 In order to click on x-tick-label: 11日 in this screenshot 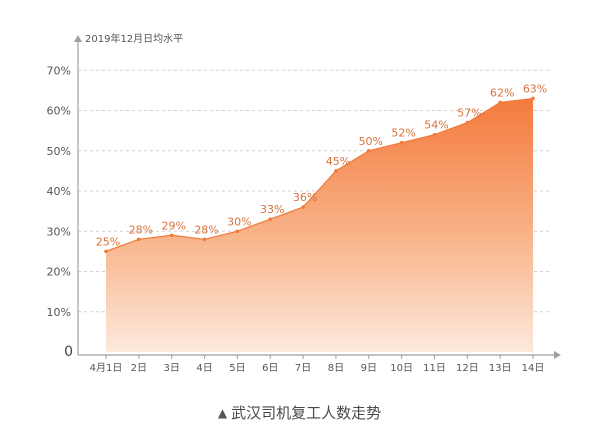, I will do `click(434, 368)`.